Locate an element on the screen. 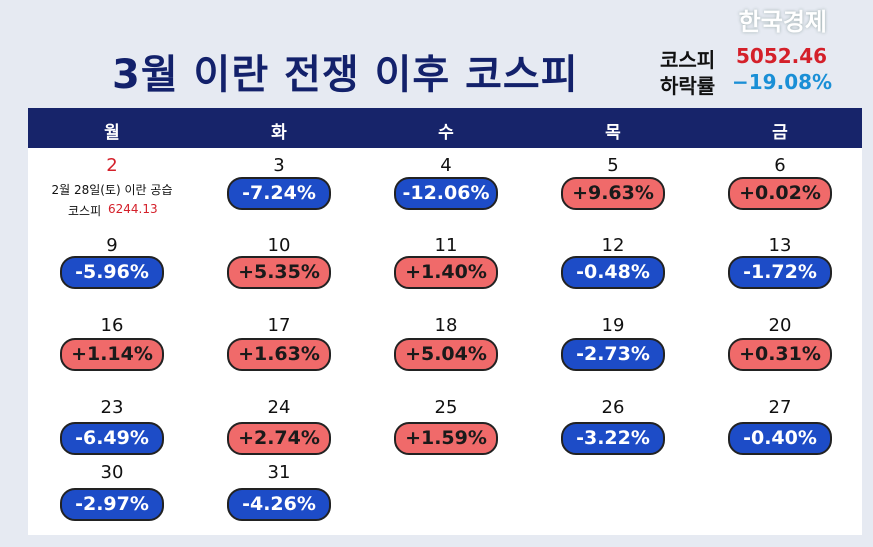 This screenshot has width=873, height=547. table-header is located at coordinates (445, 128).